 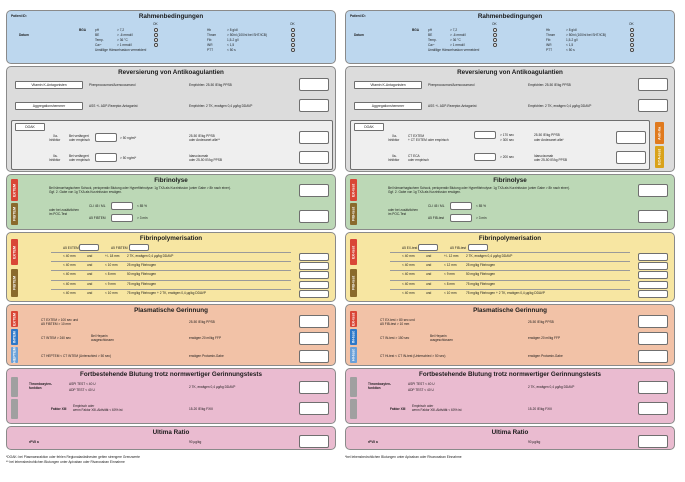 What do you see at coordinates (653, 84) in the screenshot?
I see `vka-input-r` at bounding box center [653, 84].